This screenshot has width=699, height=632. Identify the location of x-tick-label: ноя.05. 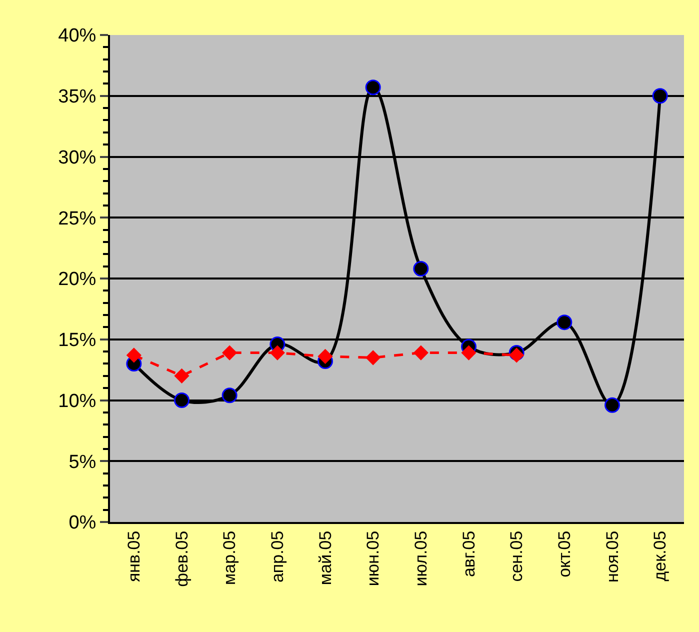
(612, 556).